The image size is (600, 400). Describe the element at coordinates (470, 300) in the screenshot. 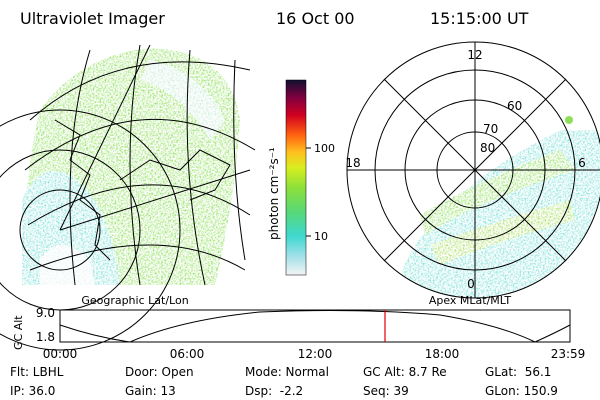

I see `panel-label: Apex MLat/MLT` at that location.